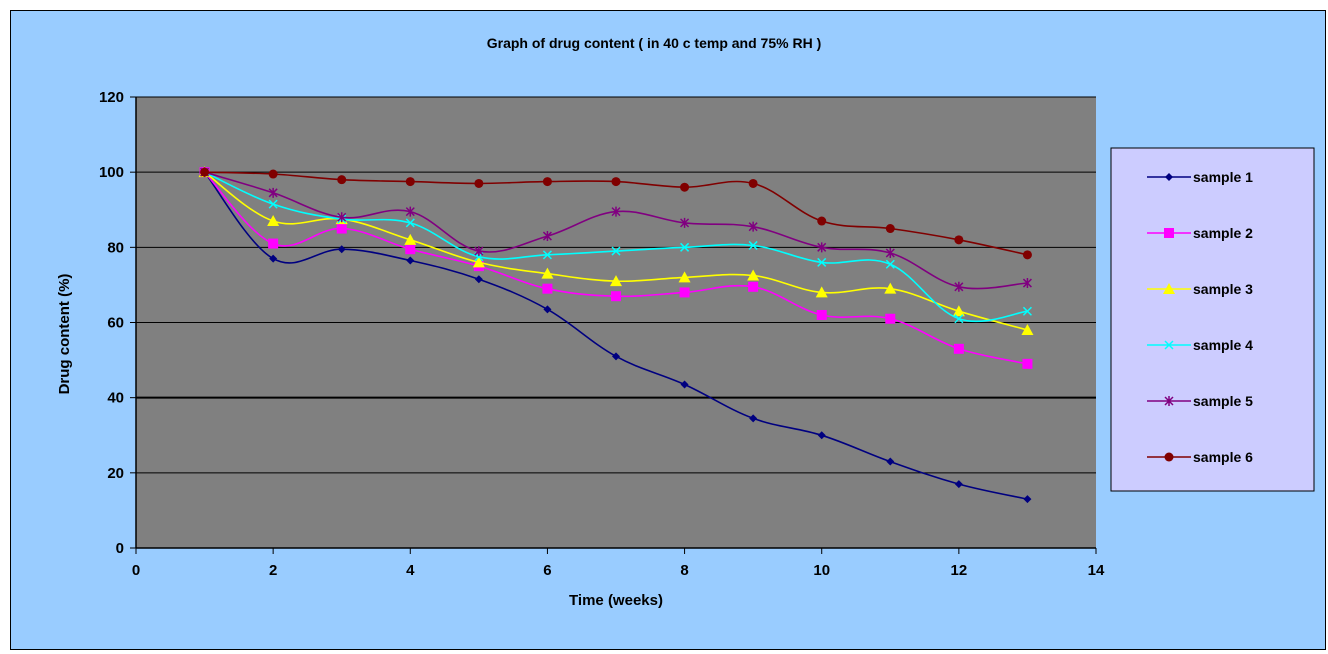 The width and height of the screenshot is (1328, 654). I want to click on legend-box, so click(1212, 319).